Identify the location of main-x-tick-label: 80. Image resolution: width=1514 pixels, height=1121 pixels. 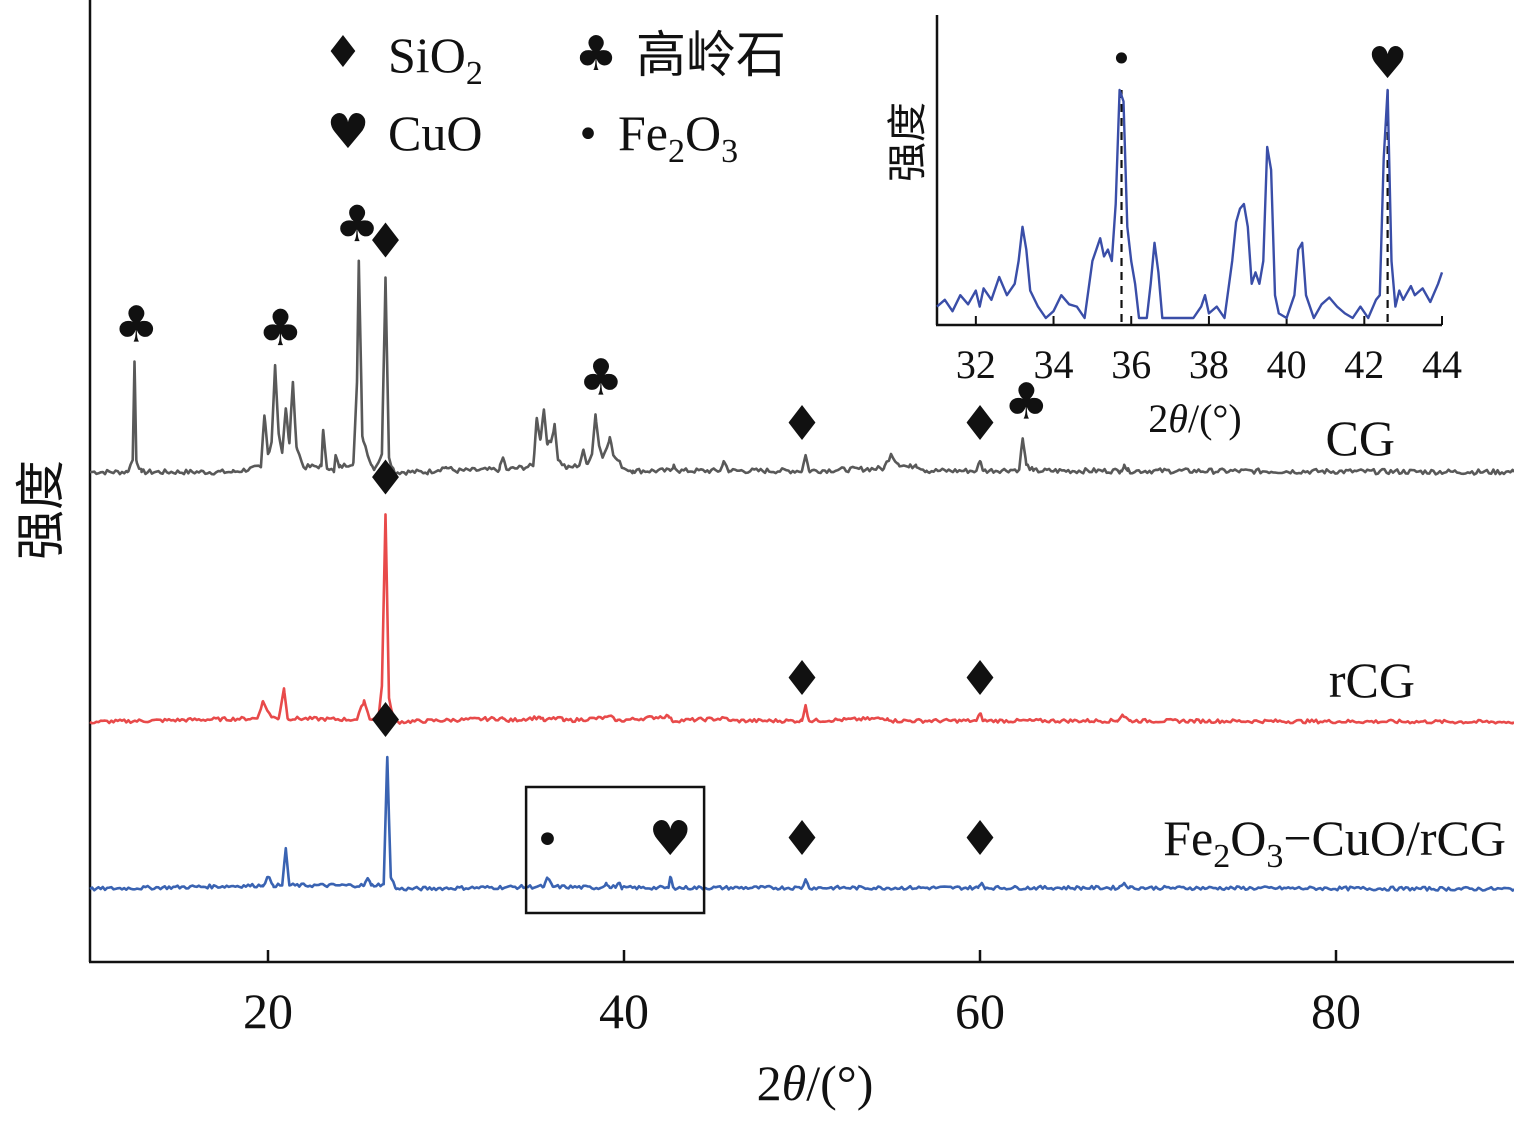
(1336, 1011).